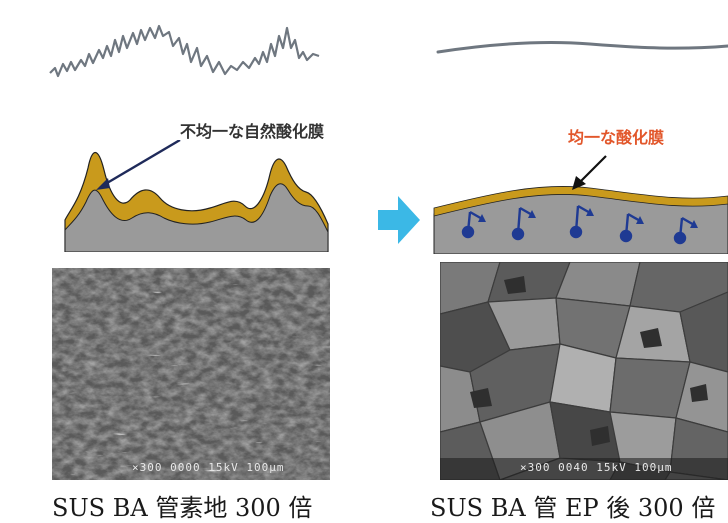 The height and width of the screenshot is (523, 728). What do you see at coordinates (579, 45) in the screenshot?
I see `smooth-surface-profile` at bounding box center [579, 45].